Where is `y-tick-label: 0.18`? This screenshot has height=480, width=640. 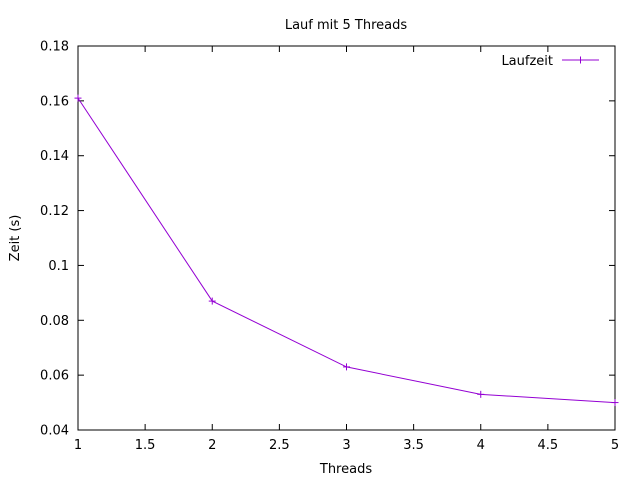
y-tick-label: 0.18 is located at coordinates (54, 47).